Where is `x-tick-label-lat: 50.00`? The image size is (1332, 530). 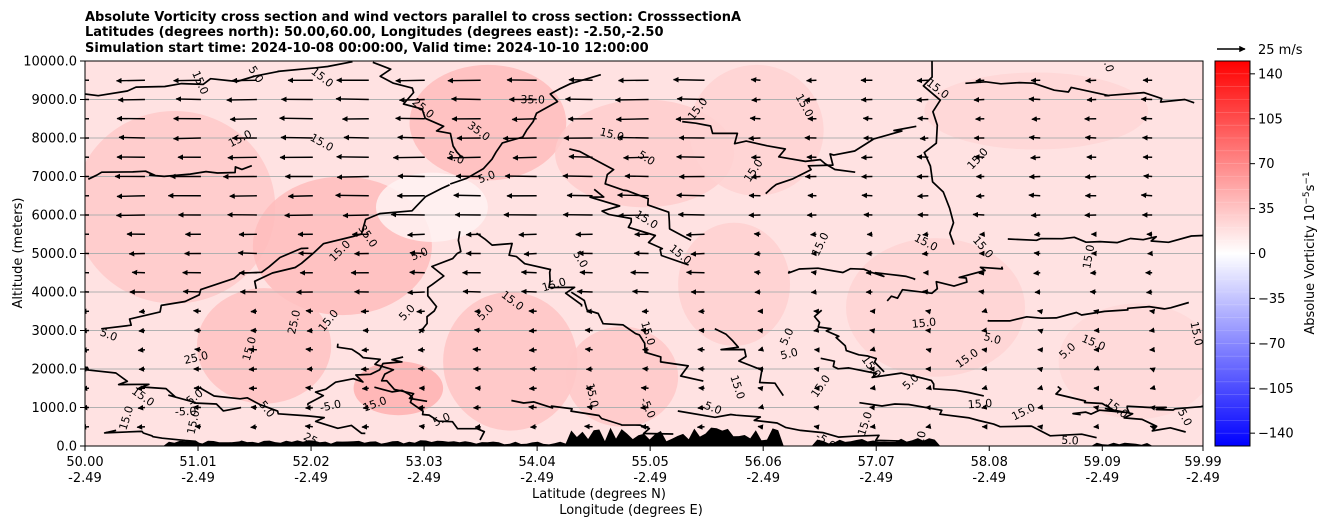 x-tick-label-lat: 50.00 is located at coordinates (84, 462).